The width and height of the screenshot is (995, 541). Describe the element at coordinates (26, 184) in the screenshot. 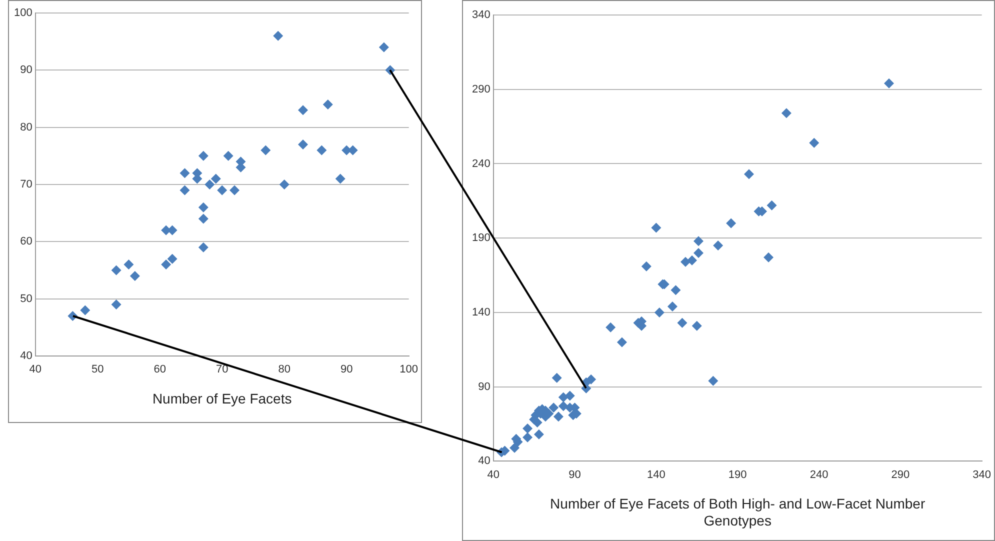

I see `y-tick-label: 70` at that location.